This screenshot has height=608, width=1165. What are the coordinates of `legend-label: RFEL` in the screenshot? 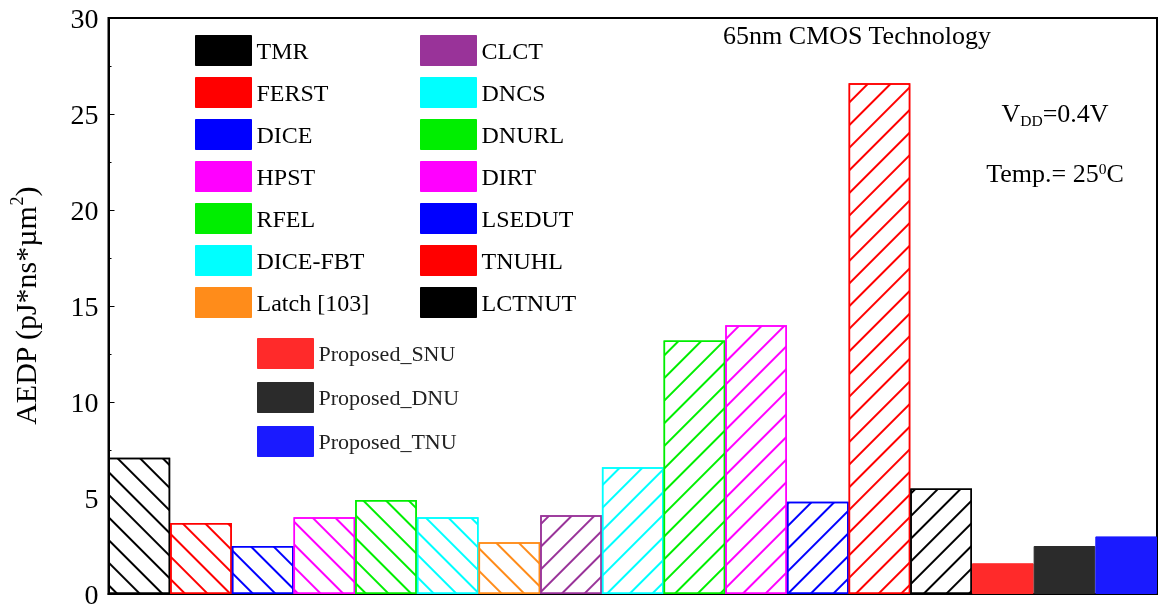 It's located at (286, 218).